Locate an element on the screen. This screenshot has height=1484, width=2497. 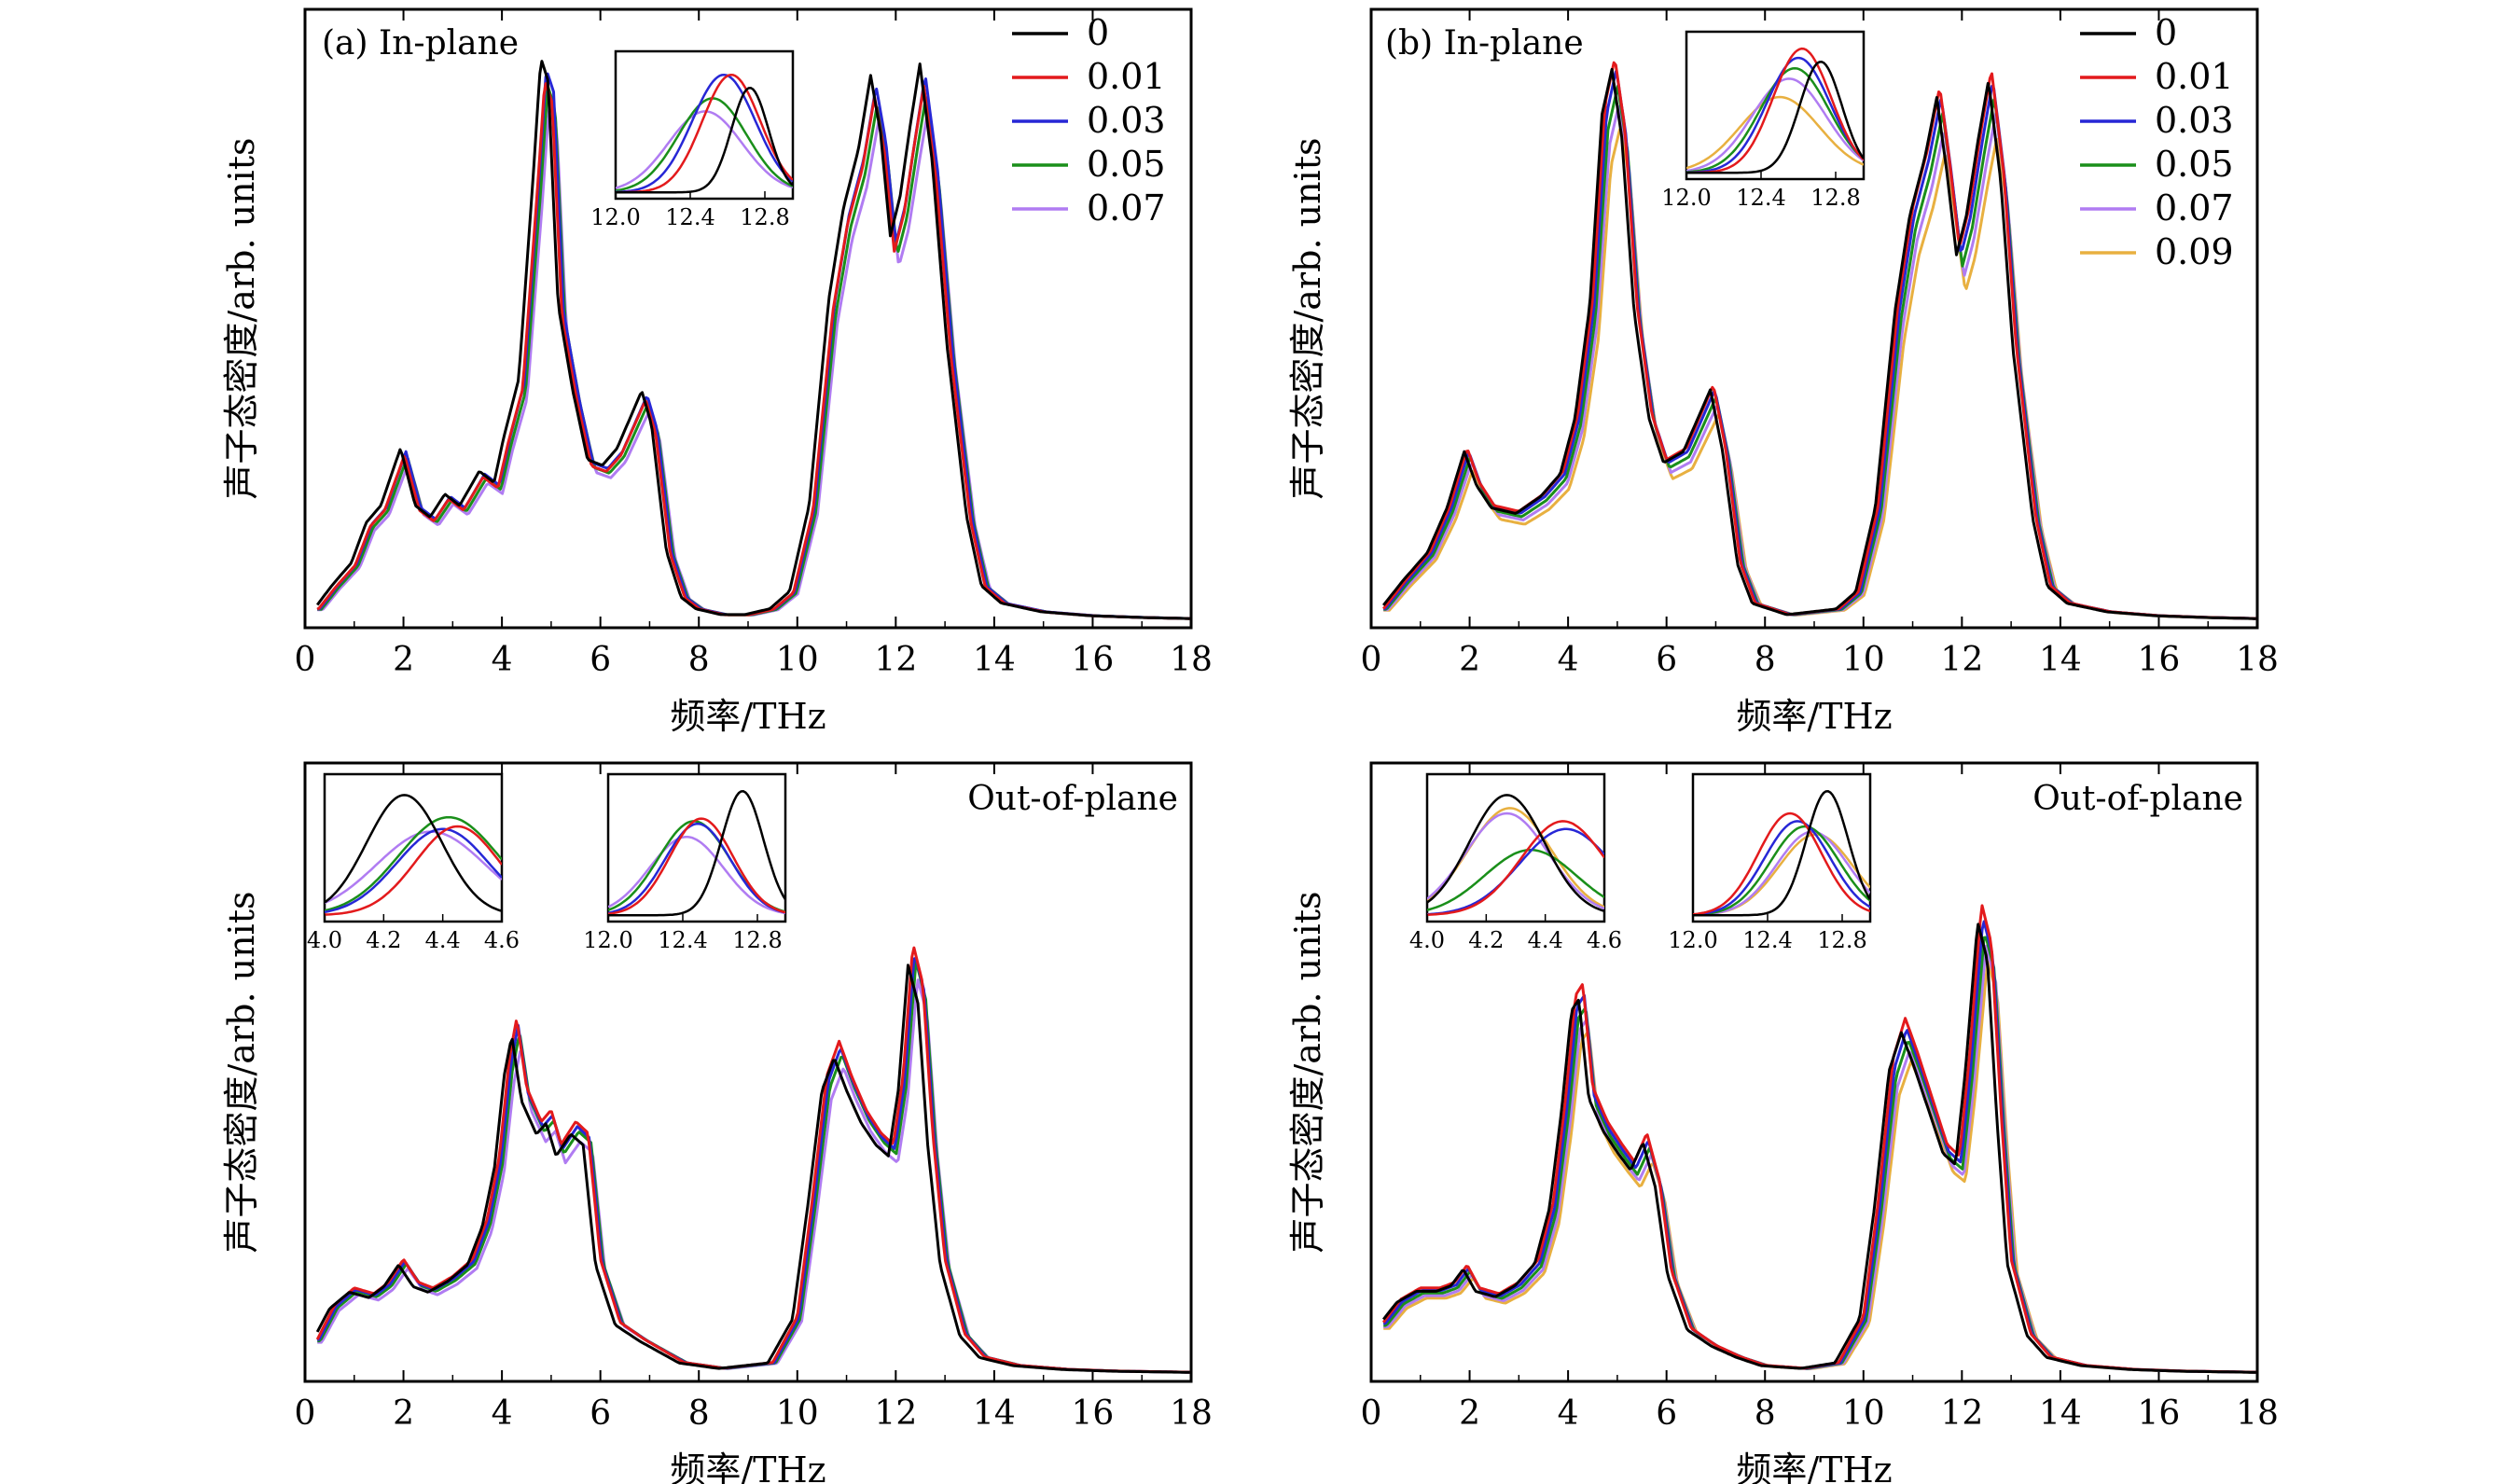
series-line-0.05 is located at coordinates (1819, 1155).